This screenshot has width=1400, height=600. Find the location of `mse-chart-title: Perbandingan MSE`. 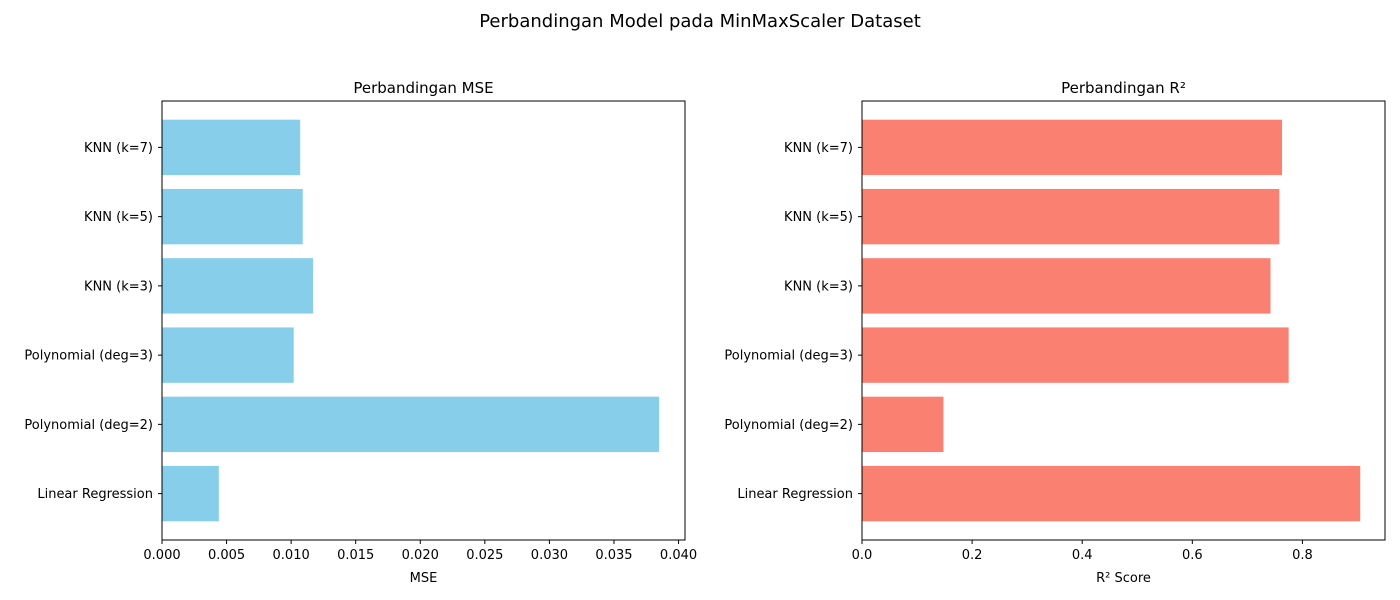

mse-chart-title: Perbandingan MSE is located at coordinates (423, 88).